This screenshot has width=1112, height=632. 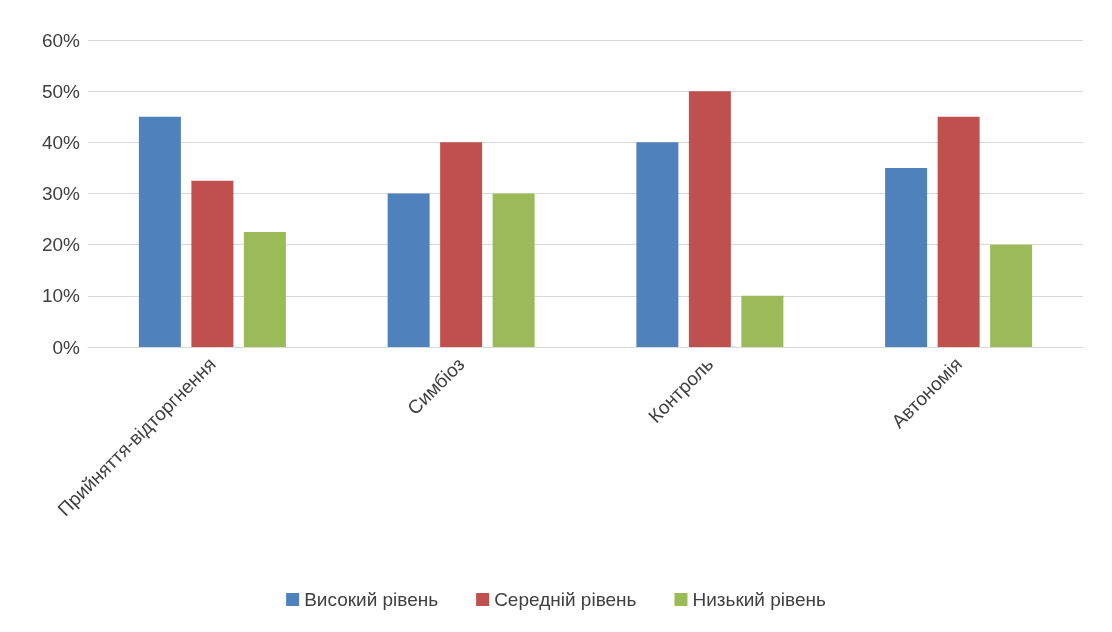 I want to click on y-tick-label: 60%, so click(x=61, y=40).